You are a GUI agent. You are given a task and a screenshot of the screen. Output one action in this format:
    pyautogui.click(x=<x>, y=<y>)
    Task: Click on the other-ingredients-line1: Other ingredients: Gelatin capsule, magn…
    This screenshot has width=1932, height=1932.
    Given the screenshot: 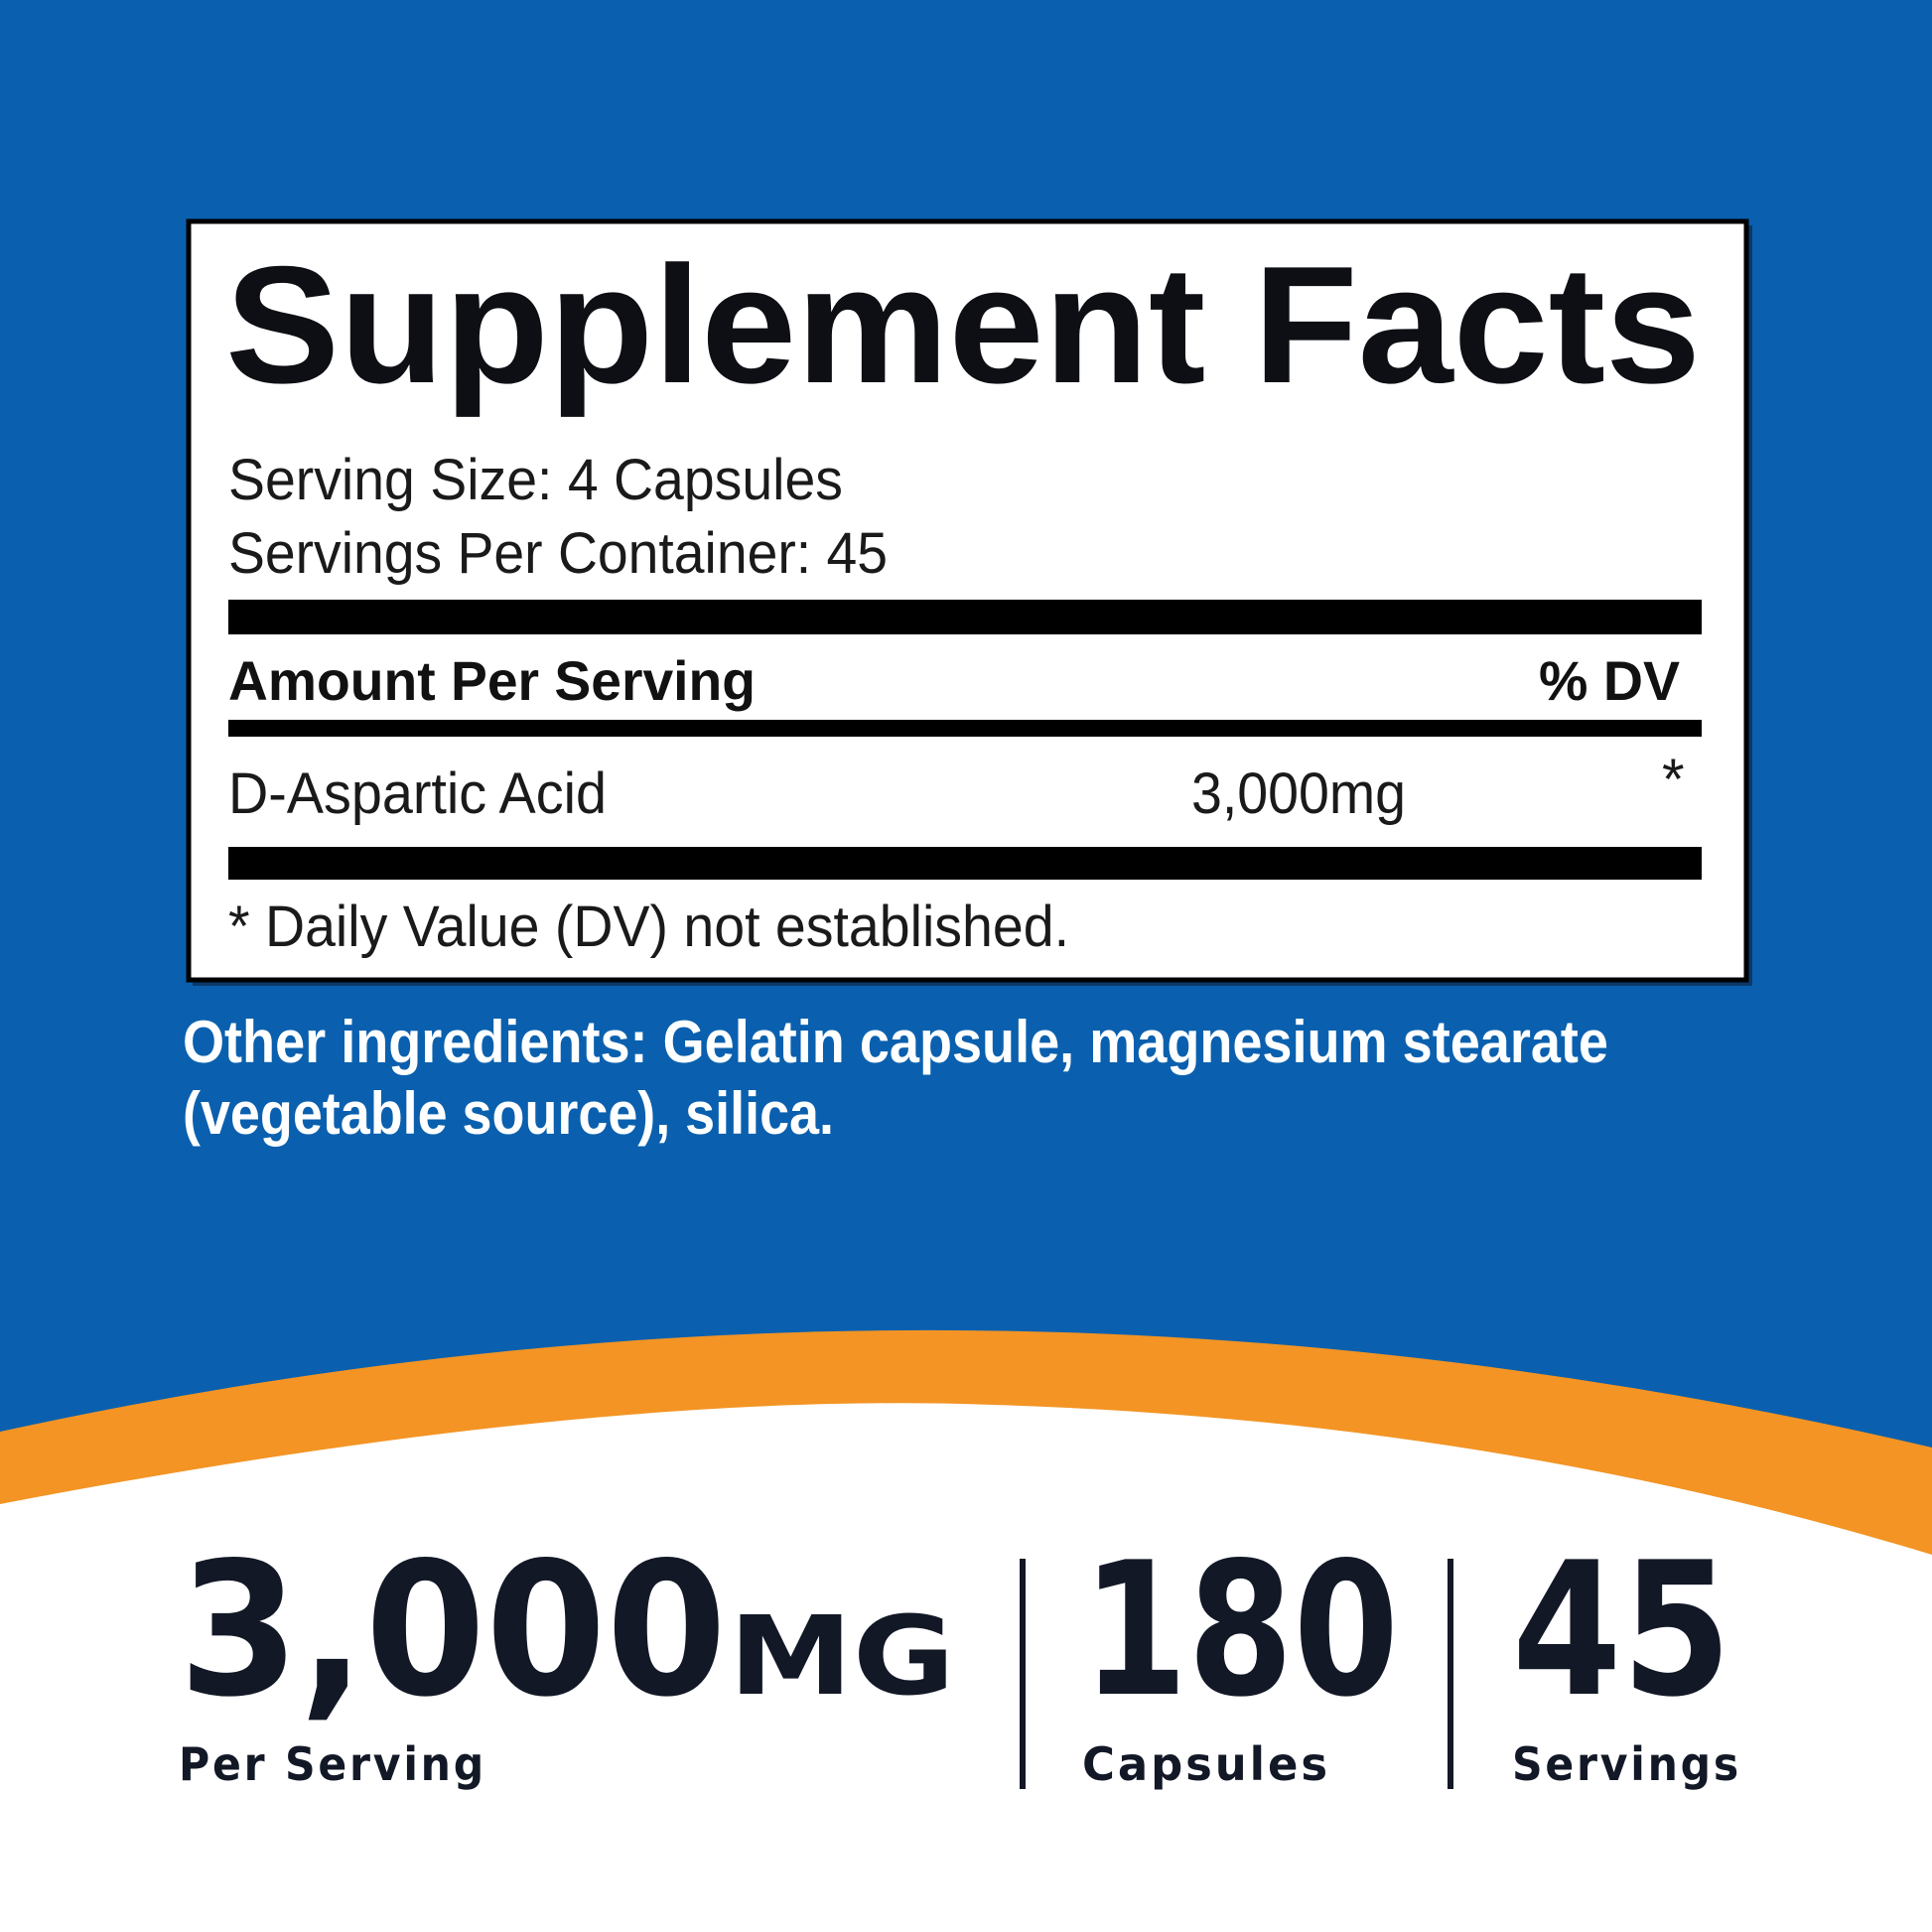 What is the action you would take?
    pyautogui.click(x=895, y=1042)
    